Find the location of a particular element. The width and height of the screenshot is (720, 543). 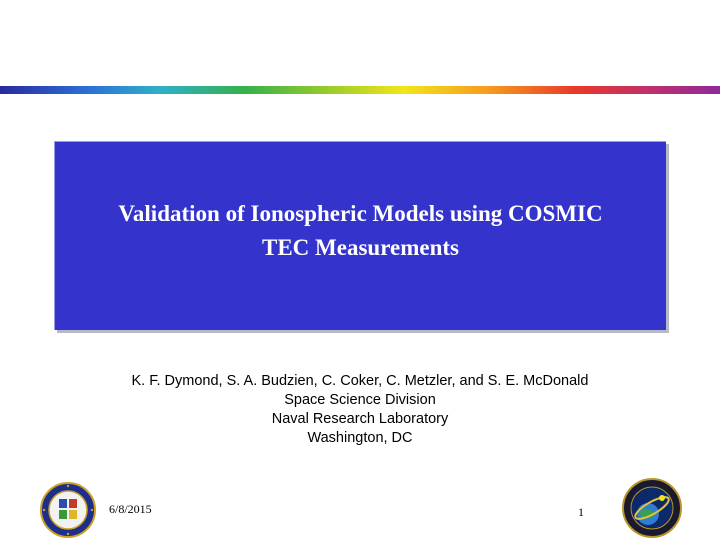

page-number: 1 is located at coordinates (581, 512).